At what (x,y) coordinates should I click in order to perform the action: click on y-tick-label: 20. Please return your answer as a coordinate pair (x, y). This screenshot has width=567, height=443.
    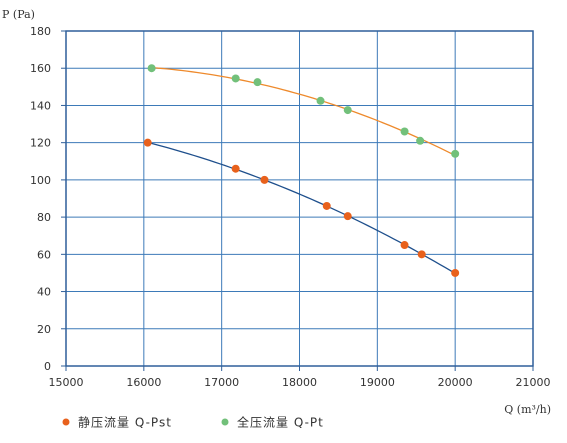
    Looking at the image, I should click on (44, 329).